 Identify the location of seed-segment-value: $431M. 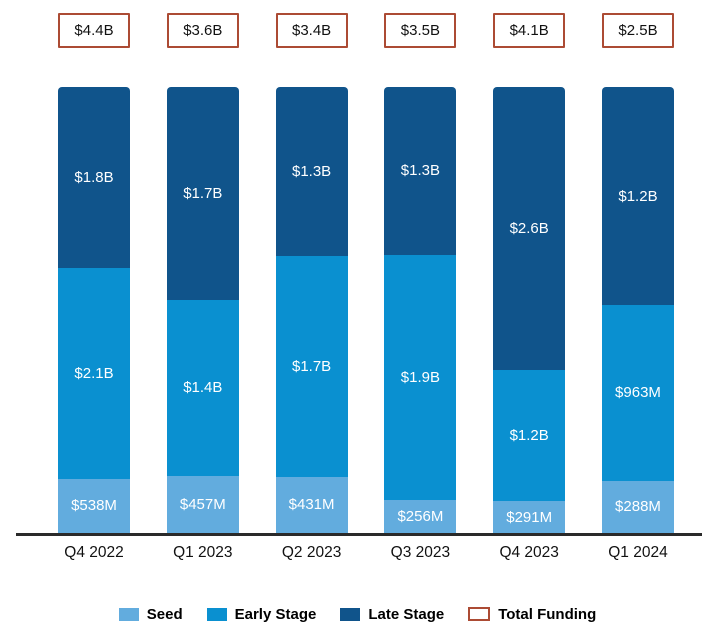
(311, 505).